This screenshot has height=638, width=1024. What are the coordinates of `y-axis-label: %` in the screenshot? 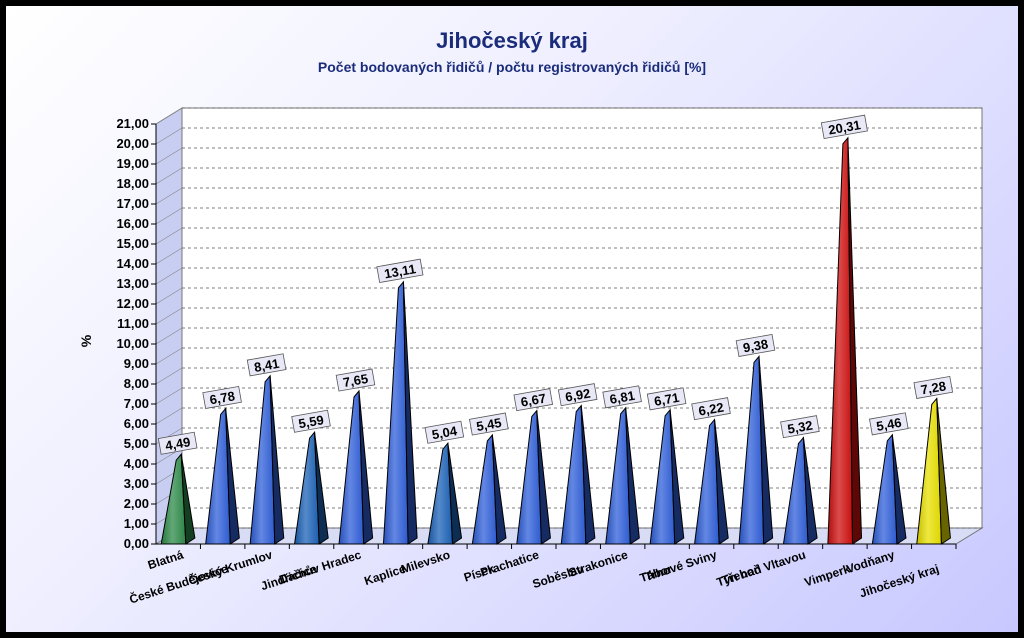 It's located at (86, 340).